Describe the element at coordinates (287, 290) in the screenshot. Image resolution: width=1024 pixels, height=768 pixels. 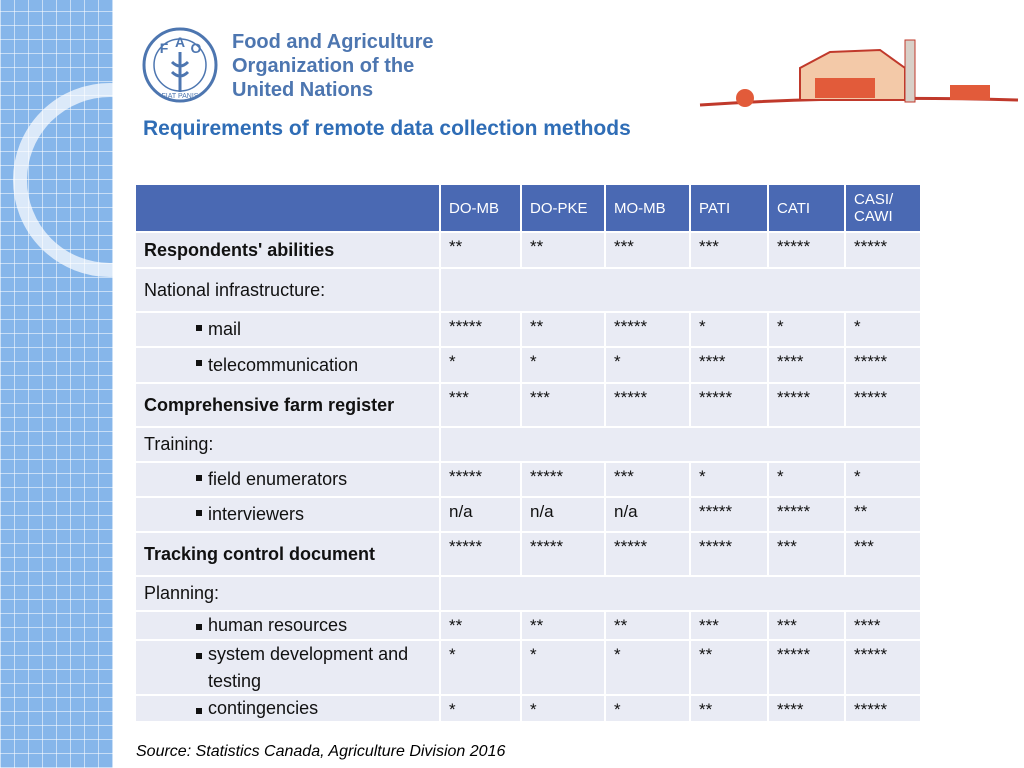
I see `section-label: National infrastructure:` at that location.